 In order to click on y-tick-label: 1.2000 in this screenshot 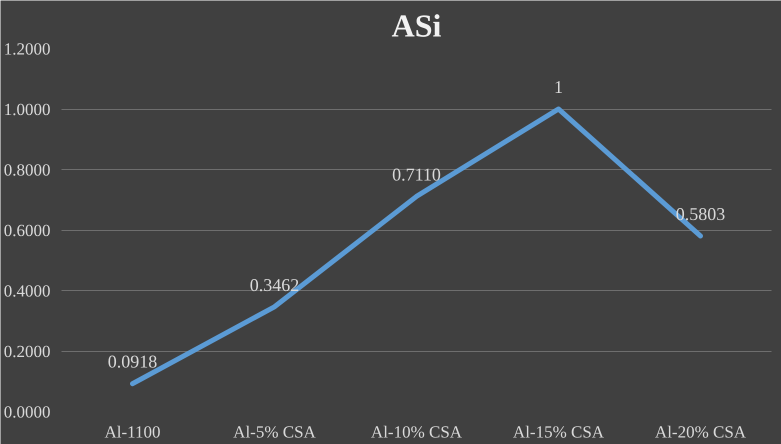, I will do `click(27, 49)`.